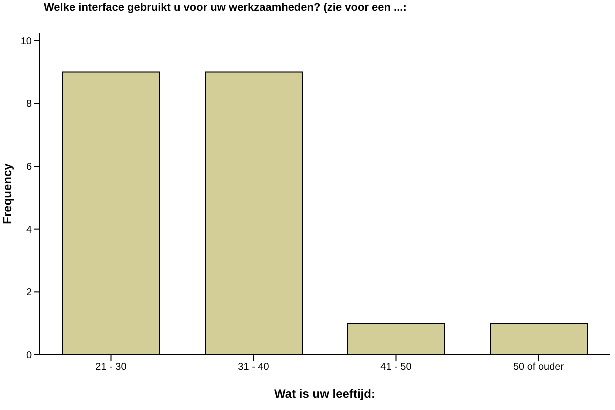 Image resolution: width=615 pixels, height=410 pixels. Describe the element at coordinates (29, 168) in the screenshot. I see `y-tick-label: 6` at that location.